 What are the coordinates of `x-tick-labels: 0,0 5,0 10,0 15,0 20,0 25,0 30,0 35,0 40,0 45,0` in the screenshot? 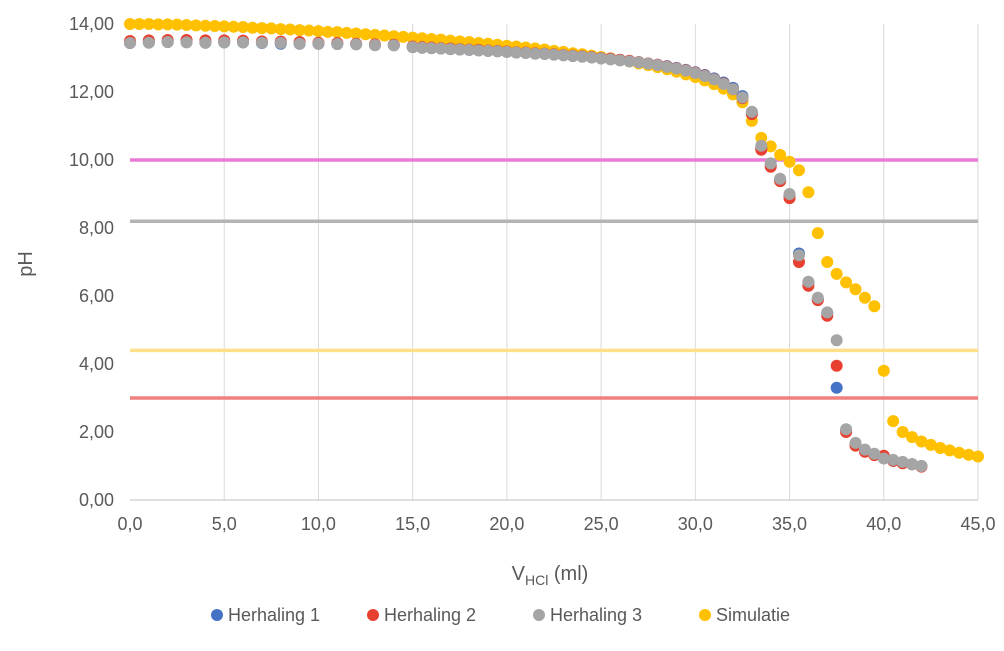 It's located at (556, 524).